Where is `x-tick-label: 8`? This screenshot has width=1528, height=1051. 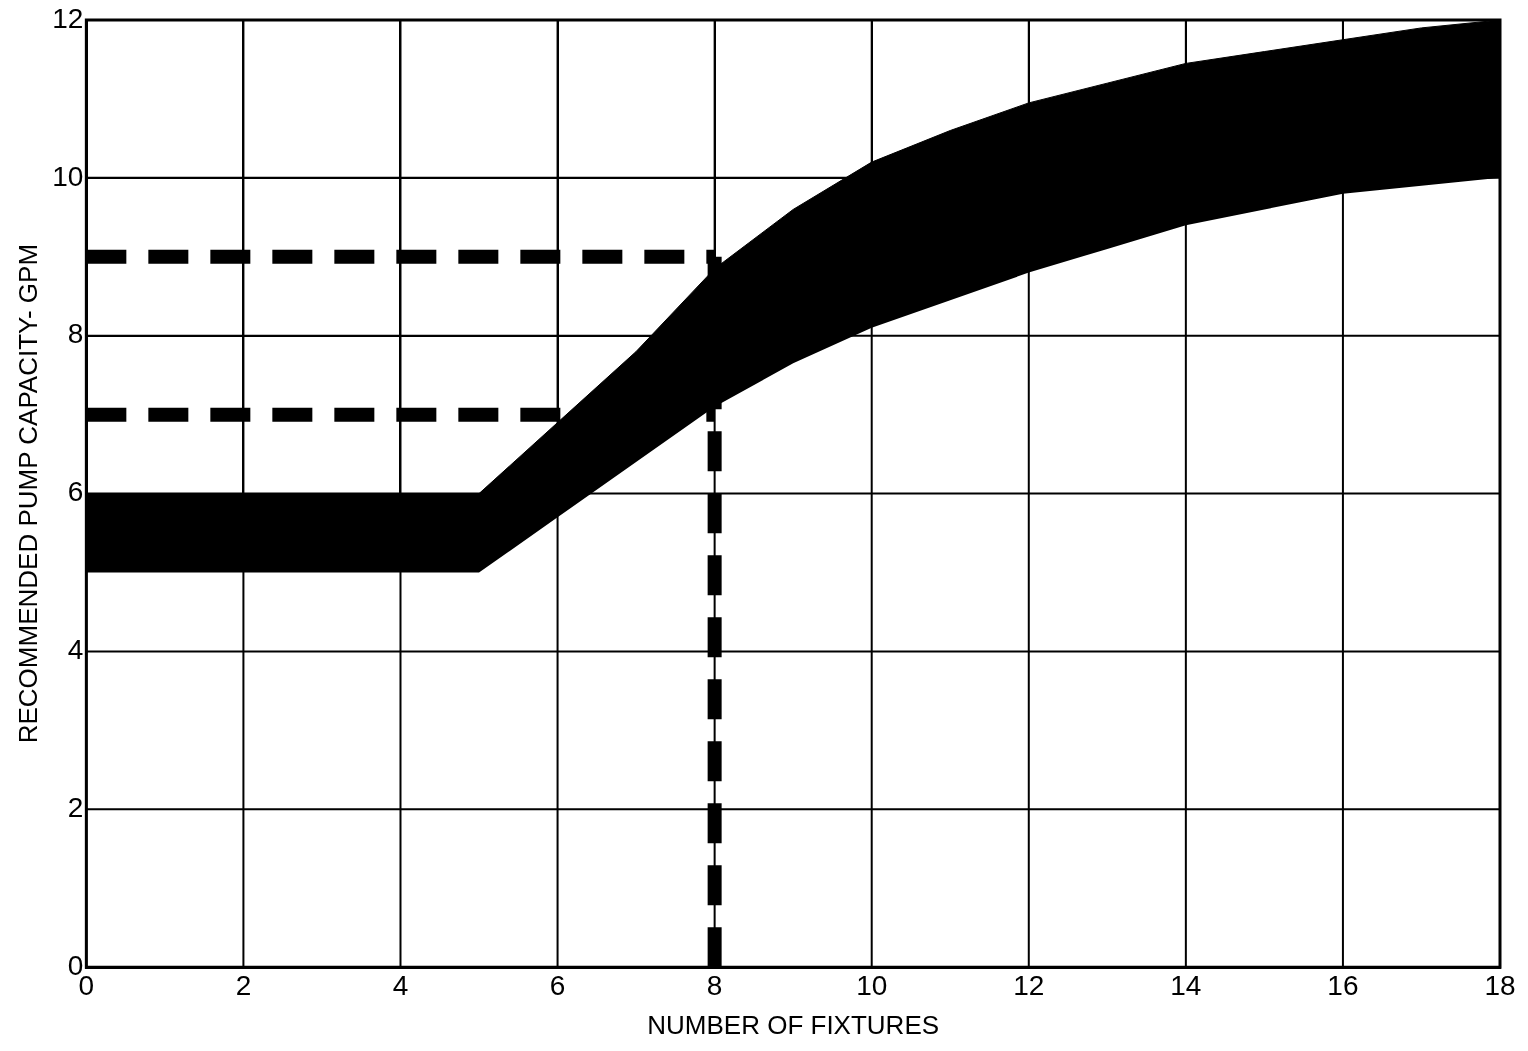
x-tick-label: 8 is located at coordinates (714, 985).